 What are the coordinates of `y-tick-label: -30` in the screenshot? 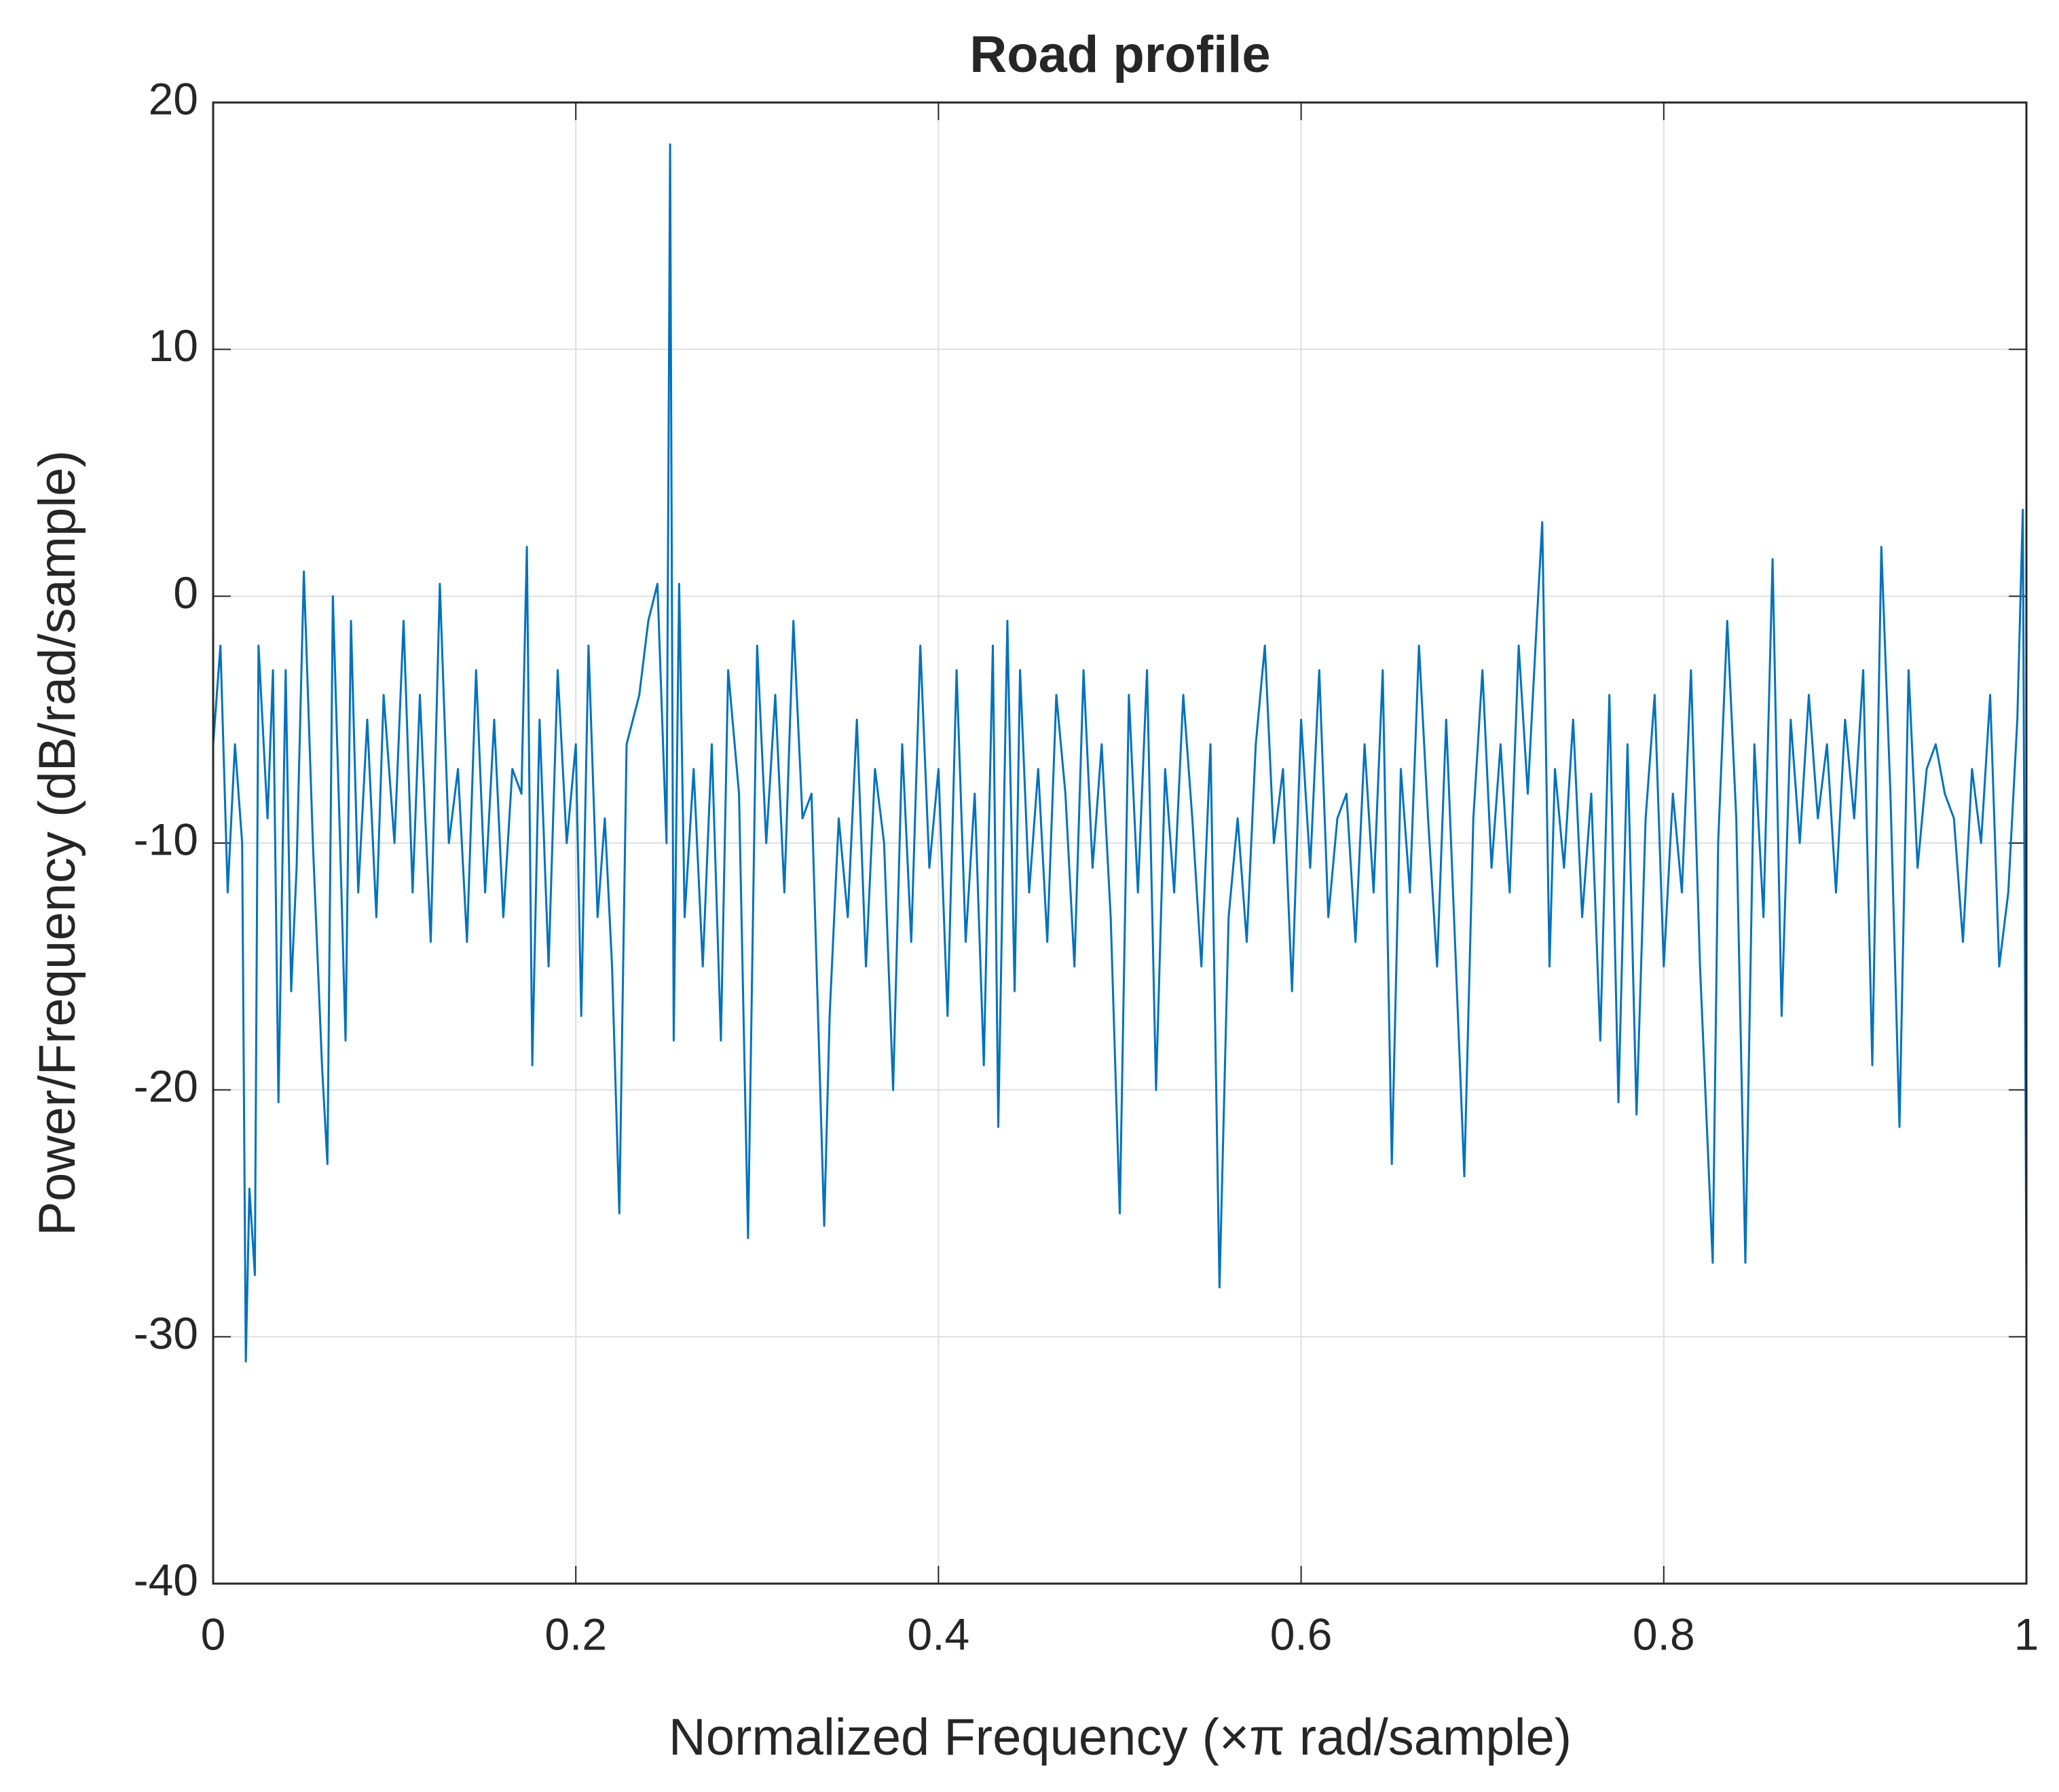 It's located at (166, 1333).